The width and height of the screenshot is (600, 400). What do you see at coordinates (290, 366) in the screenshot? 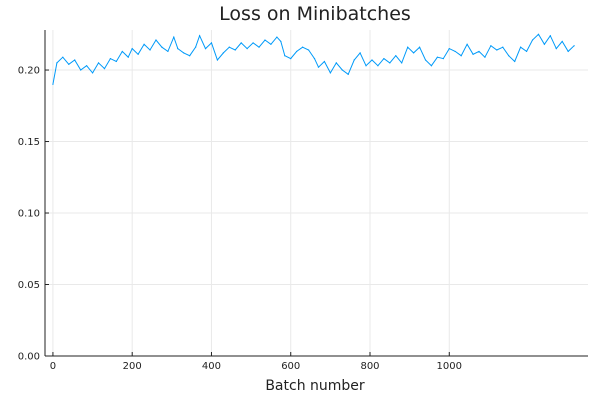
I see `x-tick-label: 600` at bounding box center [290, 366].